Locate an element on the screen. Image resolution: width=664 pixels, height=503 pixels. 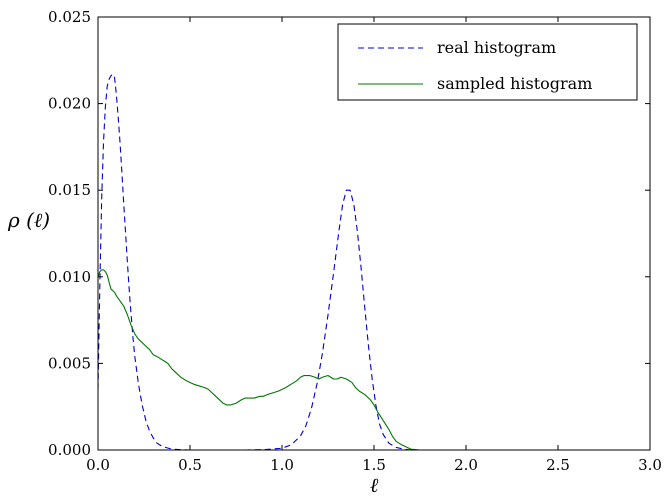
y-tick-label: 0.005 is located at coordinates (69, 363).